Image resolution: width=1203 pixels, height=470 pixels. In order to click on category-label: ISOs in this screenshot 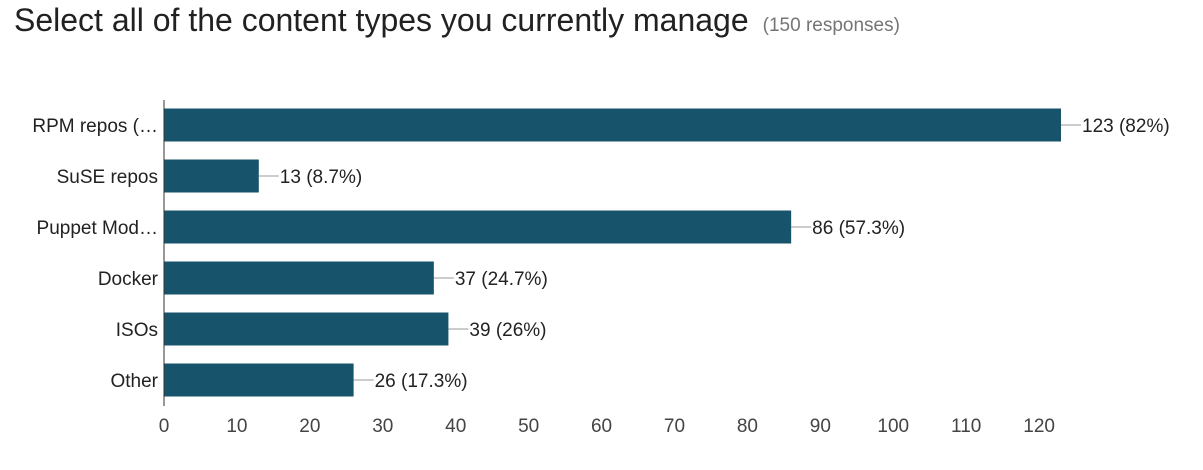, I will do `click(137, 330)`.